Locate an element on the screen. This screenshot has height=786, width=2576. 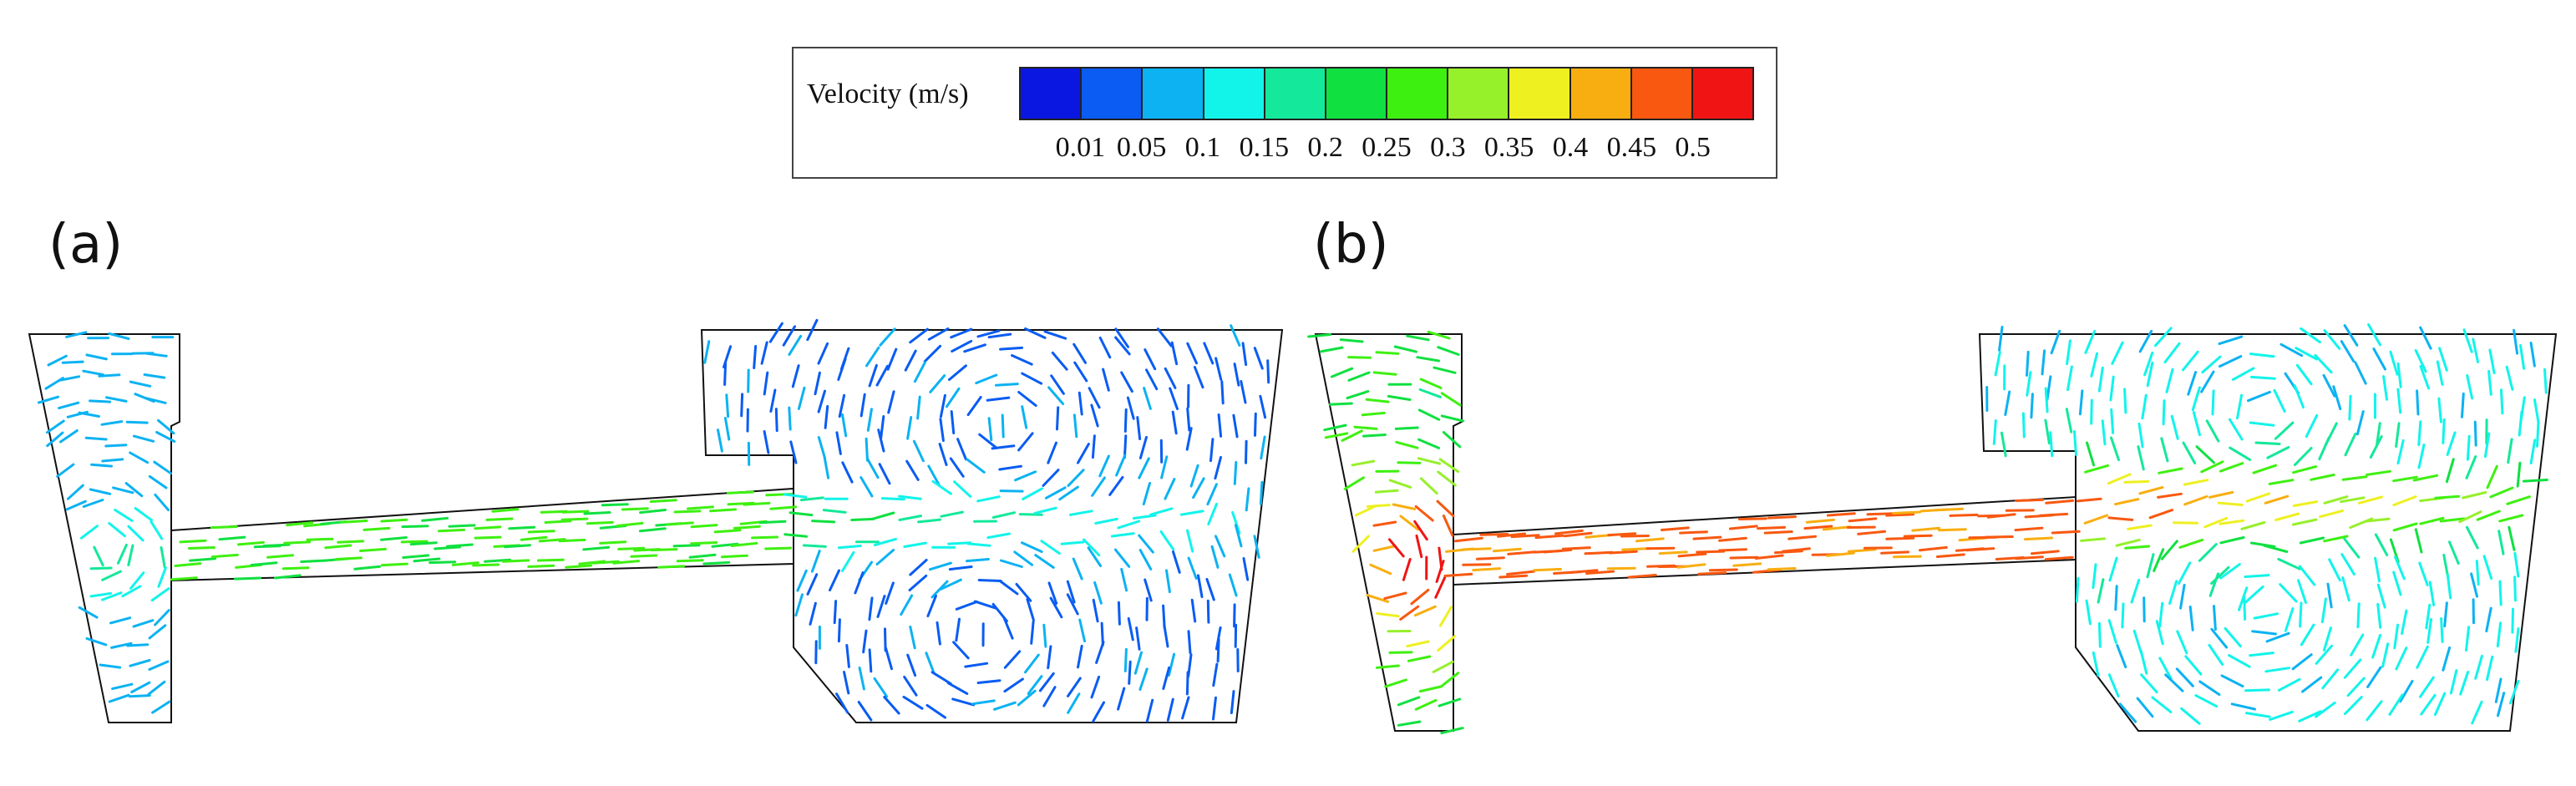
tundish-outline is located at coordinates (1388, 532).